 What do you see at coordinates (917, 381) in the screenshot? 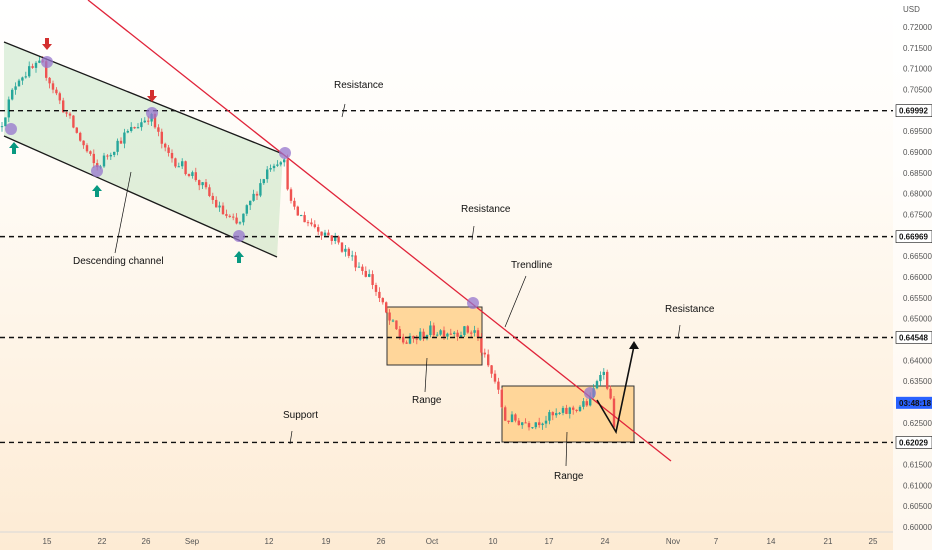
I see `y-tick-17: 0.63500` at bounding box center [917, 381].